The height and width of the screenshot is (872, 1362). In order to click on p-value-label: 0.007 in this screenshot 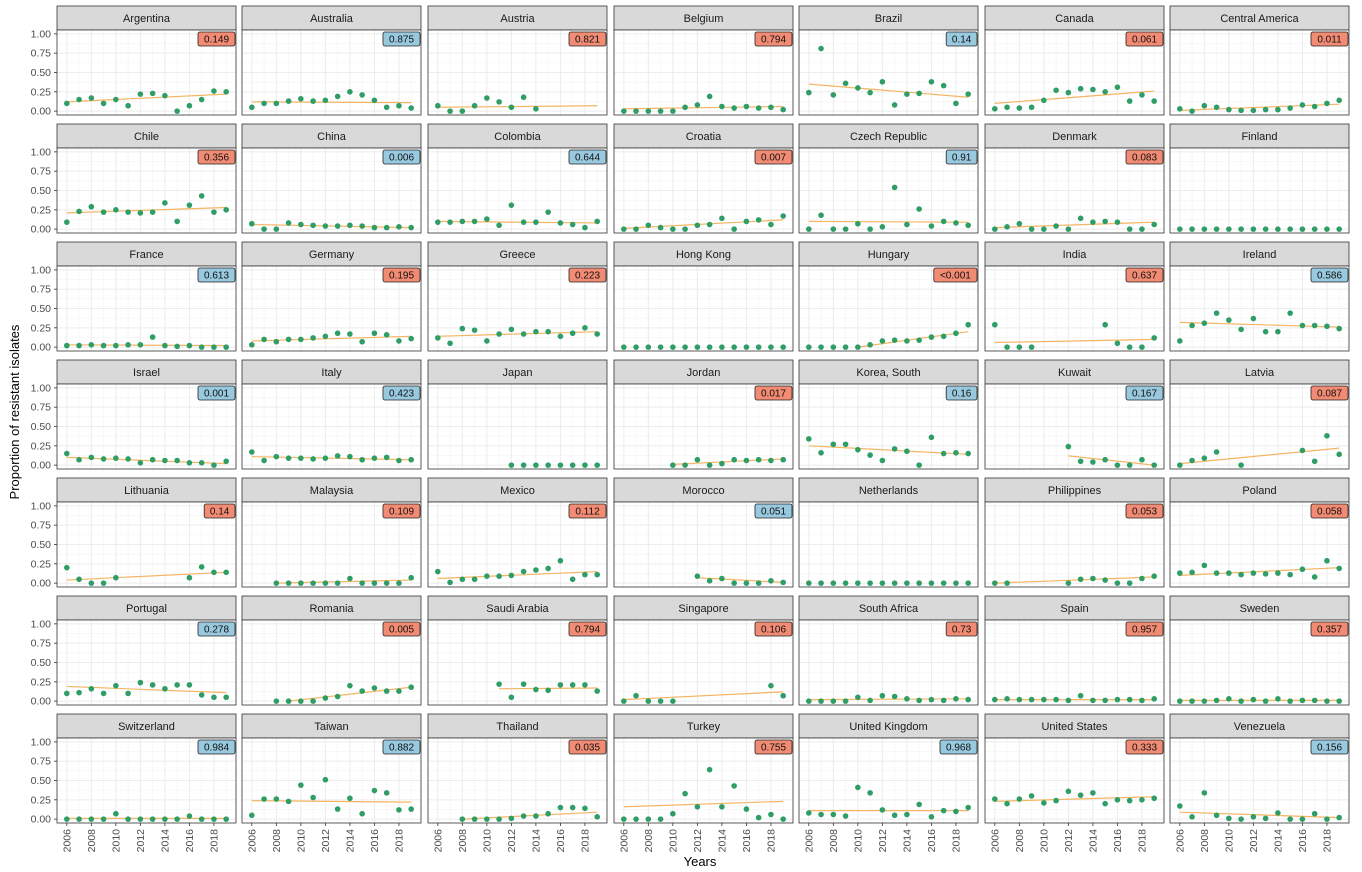, I will do `click(773, 158)`.